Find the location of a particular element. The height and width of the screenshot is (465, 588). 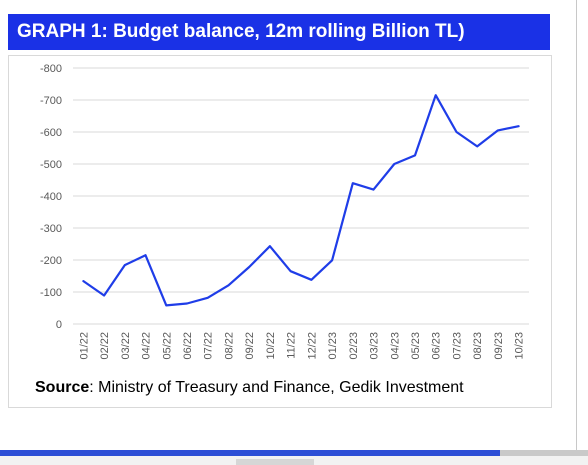

x-tick-label: 08/22 is located at coordinates (229, 346).